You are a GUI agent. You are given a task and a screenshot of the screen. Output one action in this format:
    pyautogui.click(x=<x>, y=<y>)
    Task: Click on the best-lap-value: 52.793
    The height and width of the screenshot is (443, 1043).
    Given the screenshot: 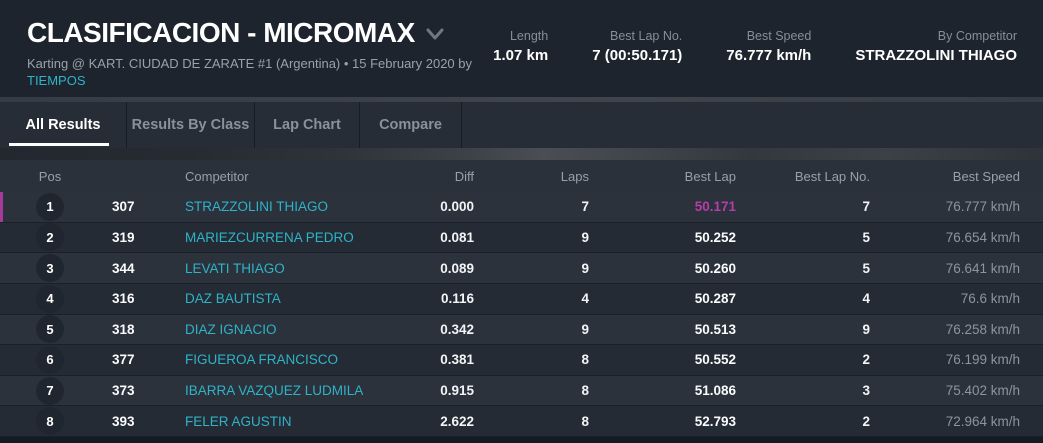 What is the action you would take?
    pyautogui.click(x=715, y=421)
    